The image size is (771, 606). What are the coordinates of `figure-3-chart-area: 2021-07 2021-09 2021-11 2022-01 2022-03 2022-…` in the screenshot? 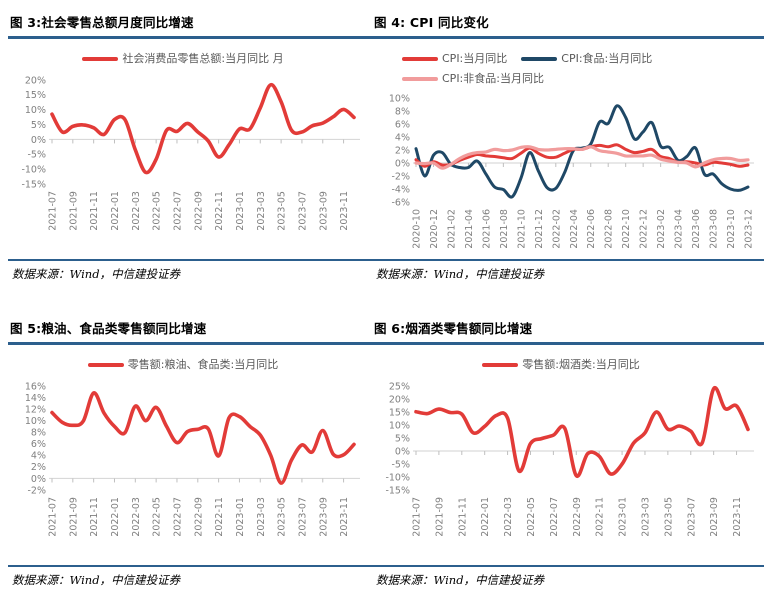 It's located at (190, 165).